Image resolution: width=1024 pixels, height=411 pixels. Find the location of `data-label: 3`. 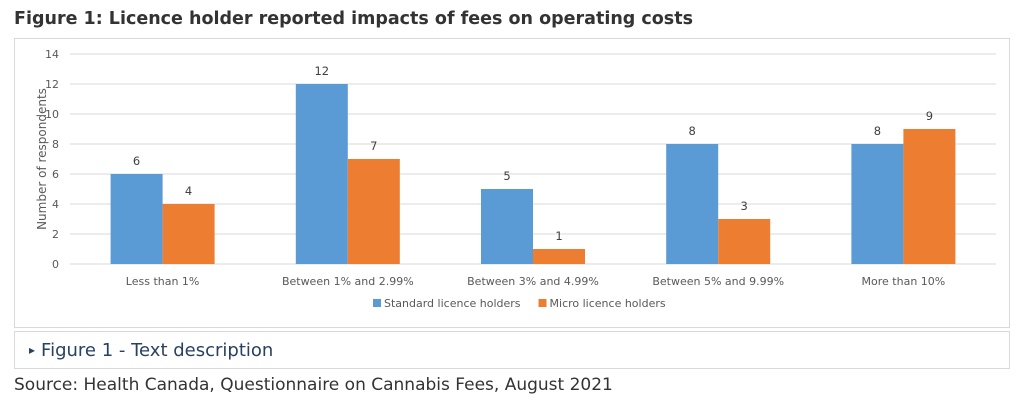

data-label: 3 is located at coordinates (744, 206).